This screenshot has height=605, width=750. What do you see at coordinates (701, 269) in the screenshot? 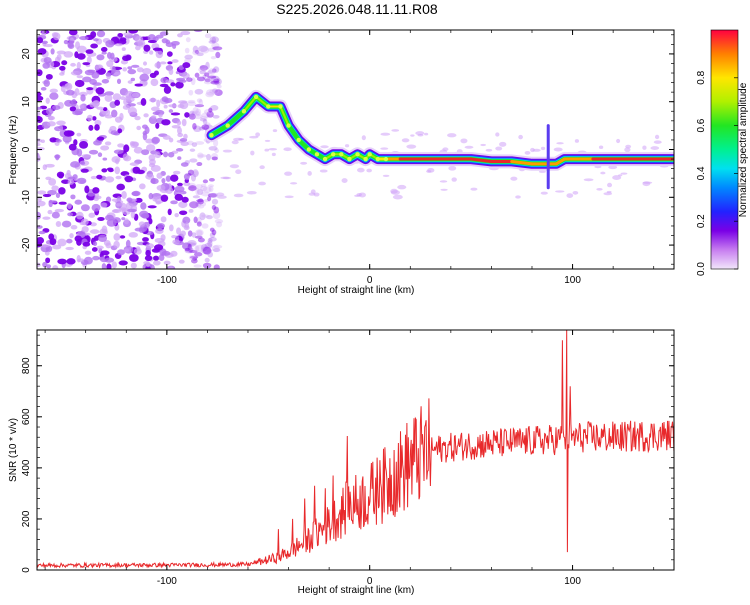
I see `colorbar-tick-label: 0.0` at bounding box center [701, 269].